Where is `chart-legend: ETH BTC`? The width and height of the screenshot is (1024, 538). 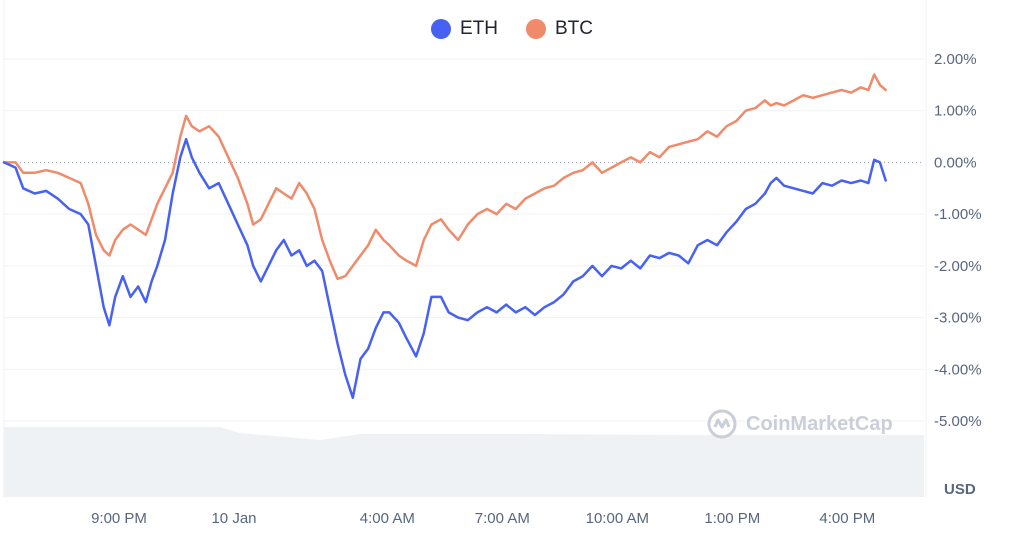 chart-legend: ETH BTC is located at coordinates (512, 29).